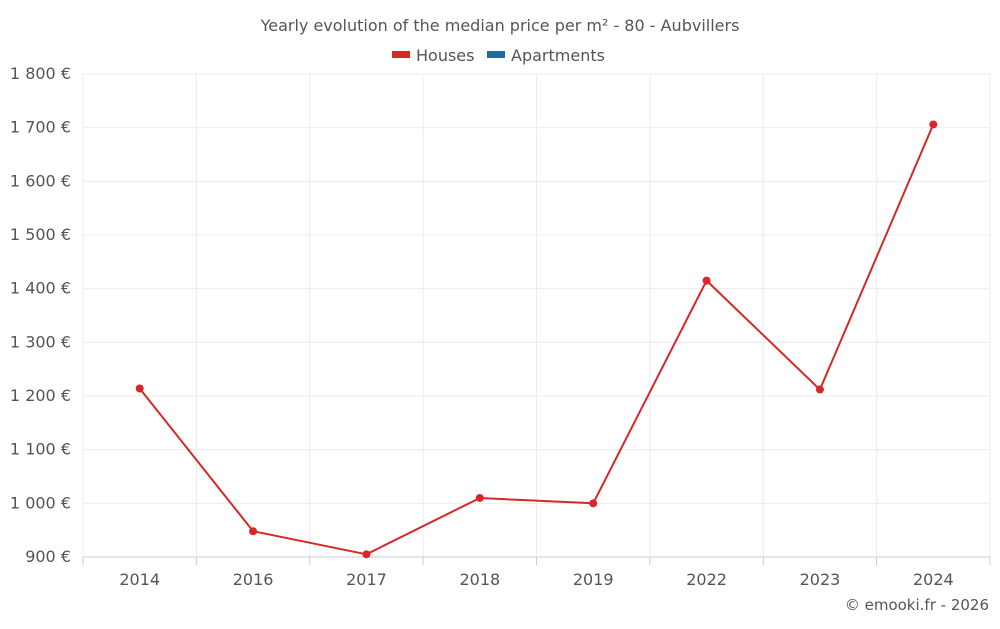 Image resolution: width=1000 pixels, height=629 pixels. I want to click on legend-label-apartments: Apartments, so click(558, 55).